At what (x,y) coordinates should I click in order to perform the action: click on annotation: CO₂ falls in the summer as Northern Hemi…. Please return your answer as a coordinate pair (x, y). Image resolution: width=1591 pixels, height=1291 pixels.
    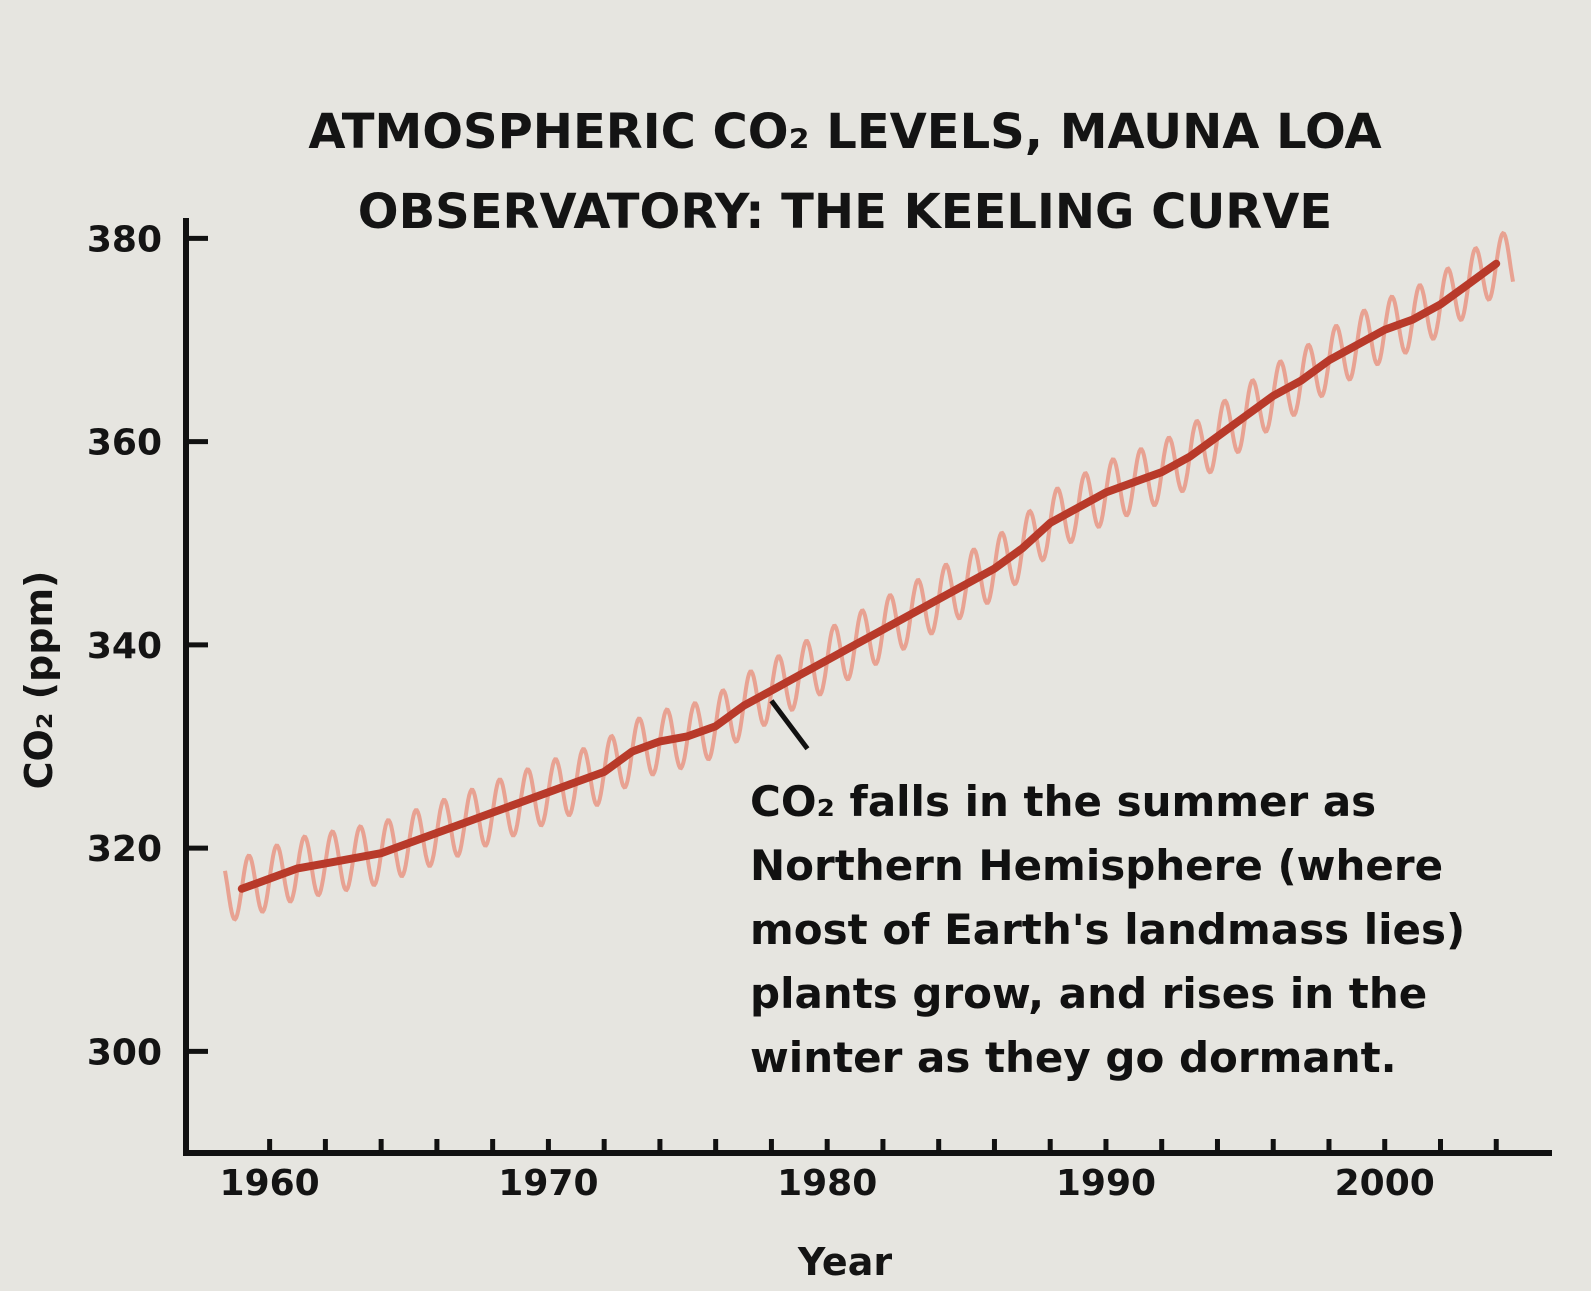
    Looking at the image, I should click on (1107, 890).